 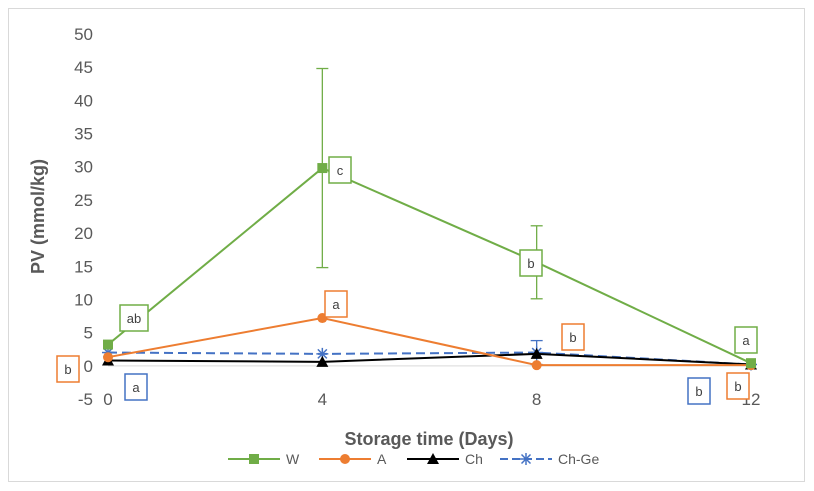 I want to click on x-tick-label: 0, so click(x=107, y=399).